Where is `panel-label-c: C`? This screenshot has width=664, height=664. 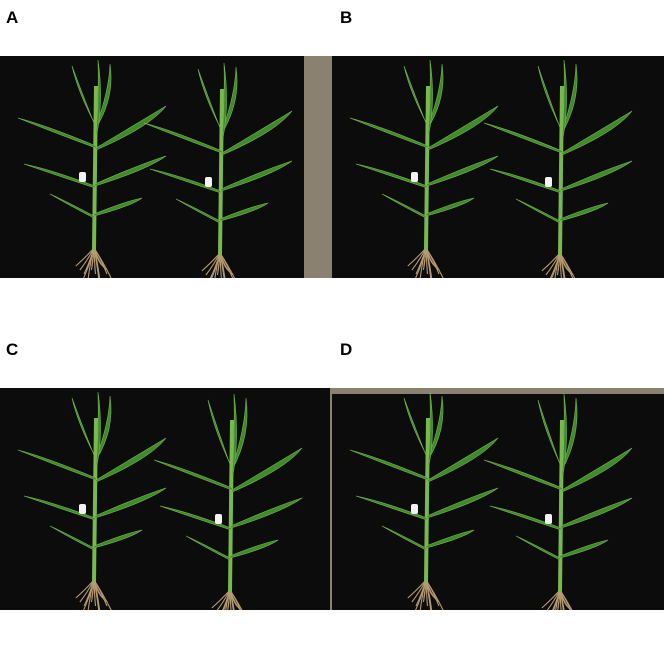 panel-label-c: C is located at coordinates (12, 349).